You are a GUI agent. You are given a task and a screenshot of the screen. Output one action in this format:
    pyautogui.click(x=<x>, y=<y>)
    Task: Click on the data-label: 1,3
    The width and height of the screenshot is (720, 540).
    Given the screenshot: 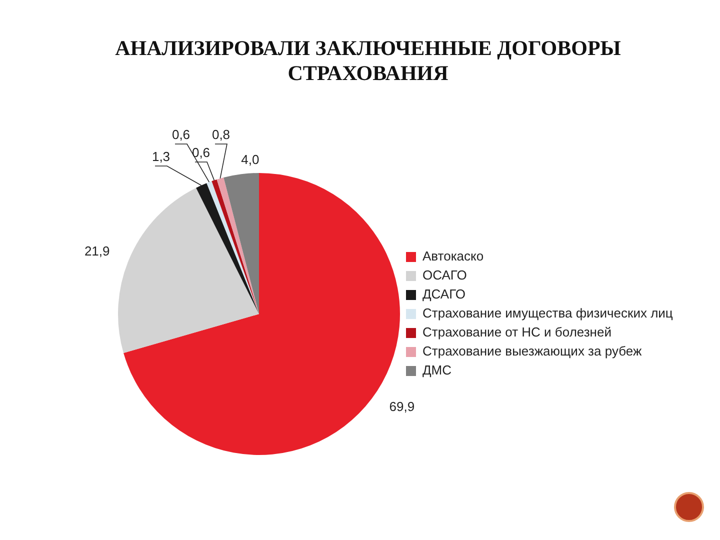 What is the action you would take?
    pyautogui.click(x=161, y=156)
    